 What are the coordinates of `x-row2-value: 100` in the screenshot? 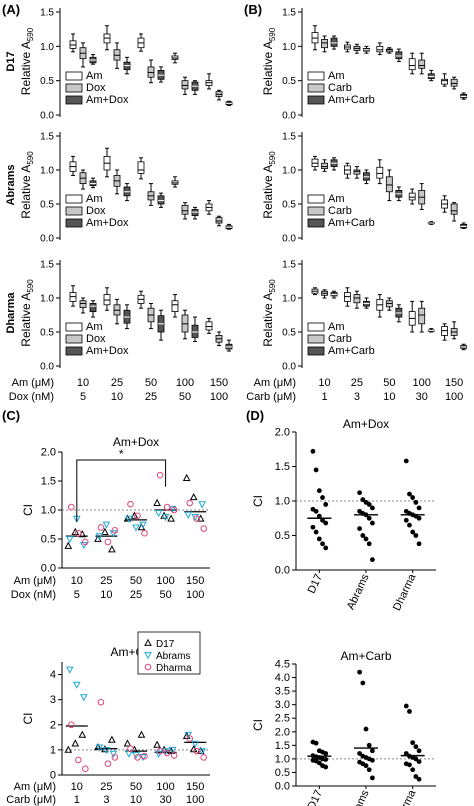 It's located at (195, 800).